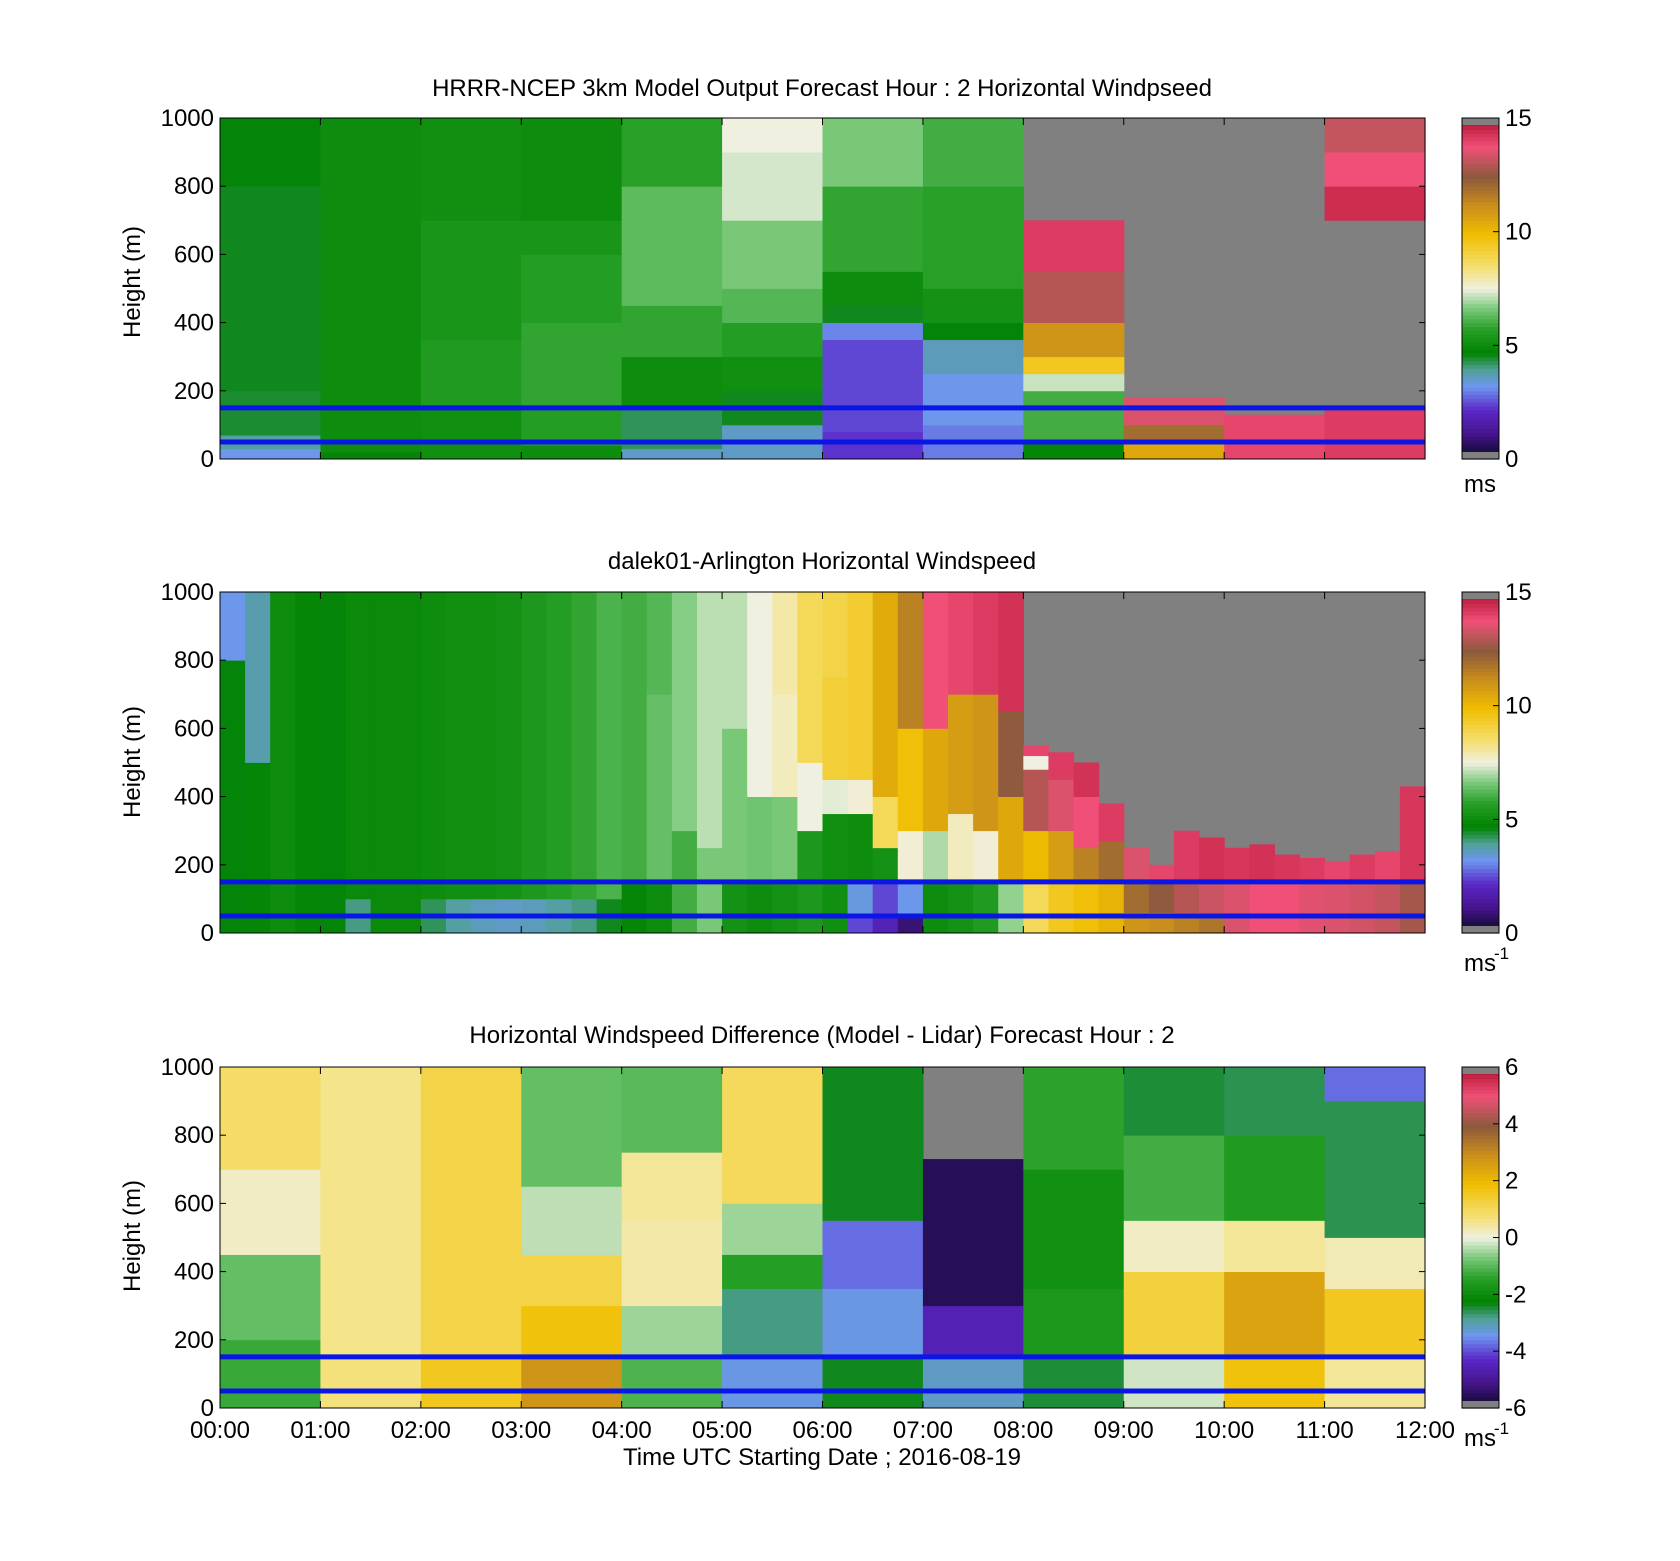  I want to click on y-tick-label: 200, so click(194, 865).